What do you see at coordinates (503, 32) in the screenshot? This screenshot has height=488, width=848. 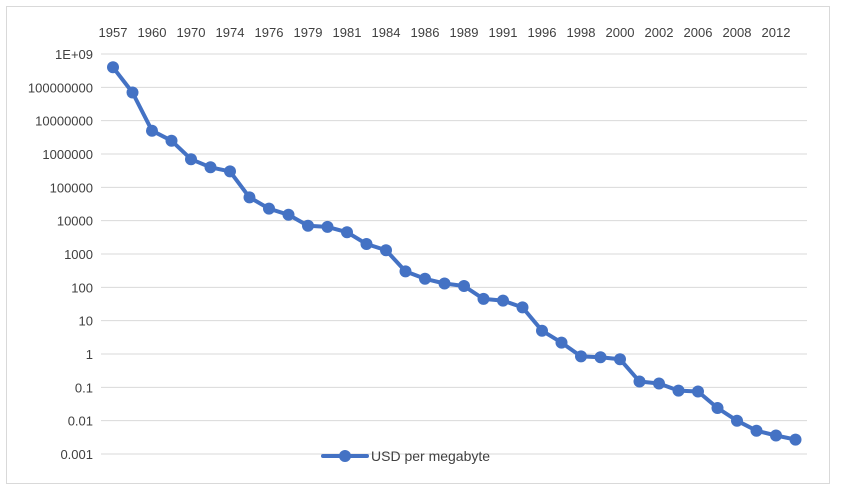 I see `x-tick-label: 1991` at bounding box center [503, 32].